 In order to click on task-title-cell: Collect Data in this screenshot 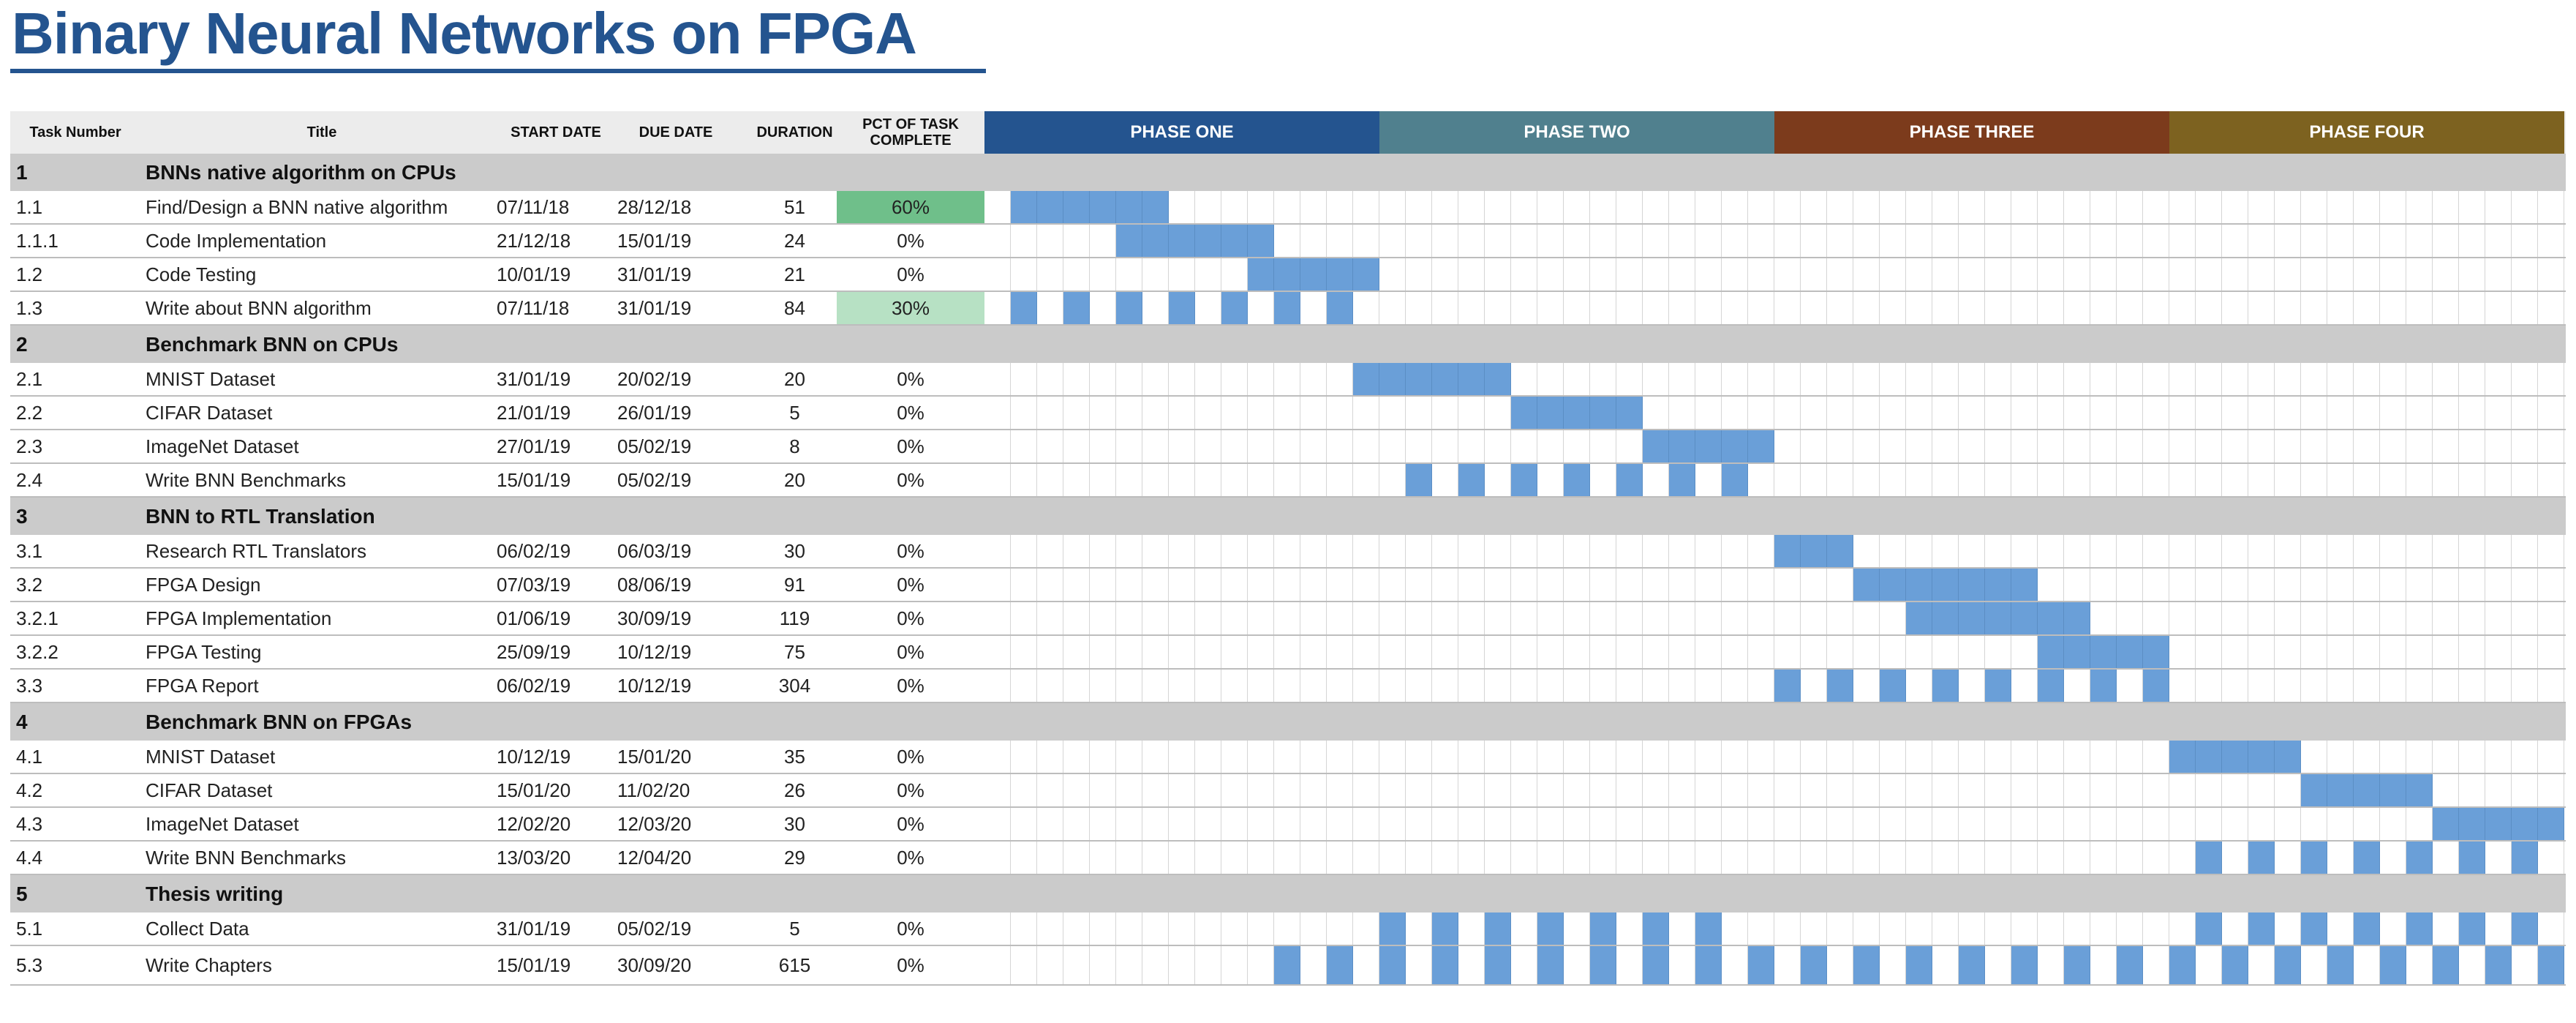, I will do `click(197, 928)`.